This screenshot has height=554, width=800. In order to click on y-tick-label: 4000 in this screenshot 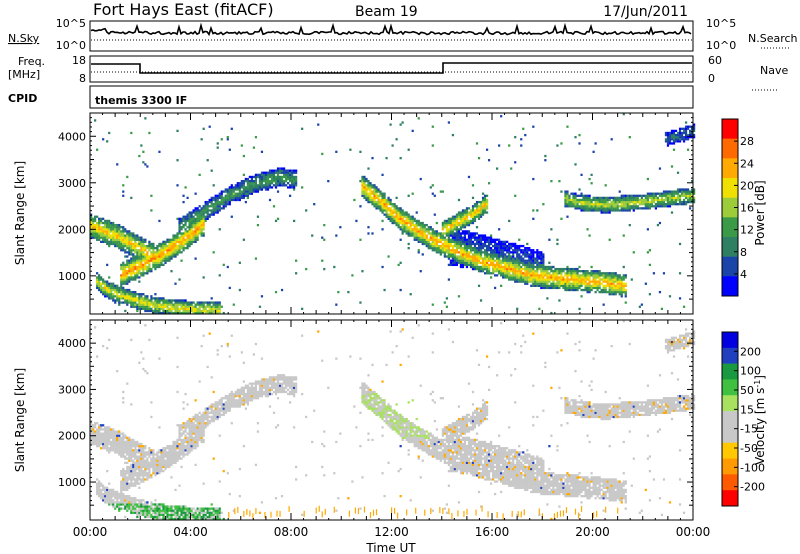, I will do `click(72, 136)`.